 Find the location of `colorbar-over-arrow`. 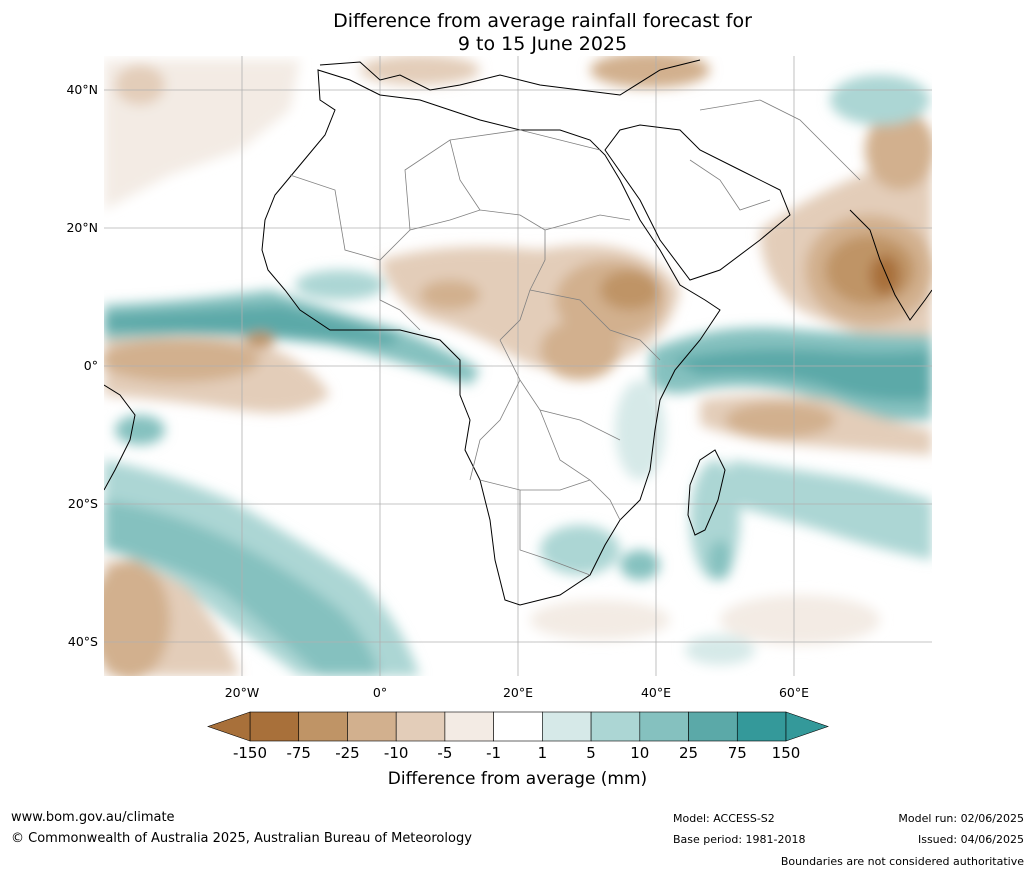

colorbar-over-arrow is located at coordinates (807, 726).